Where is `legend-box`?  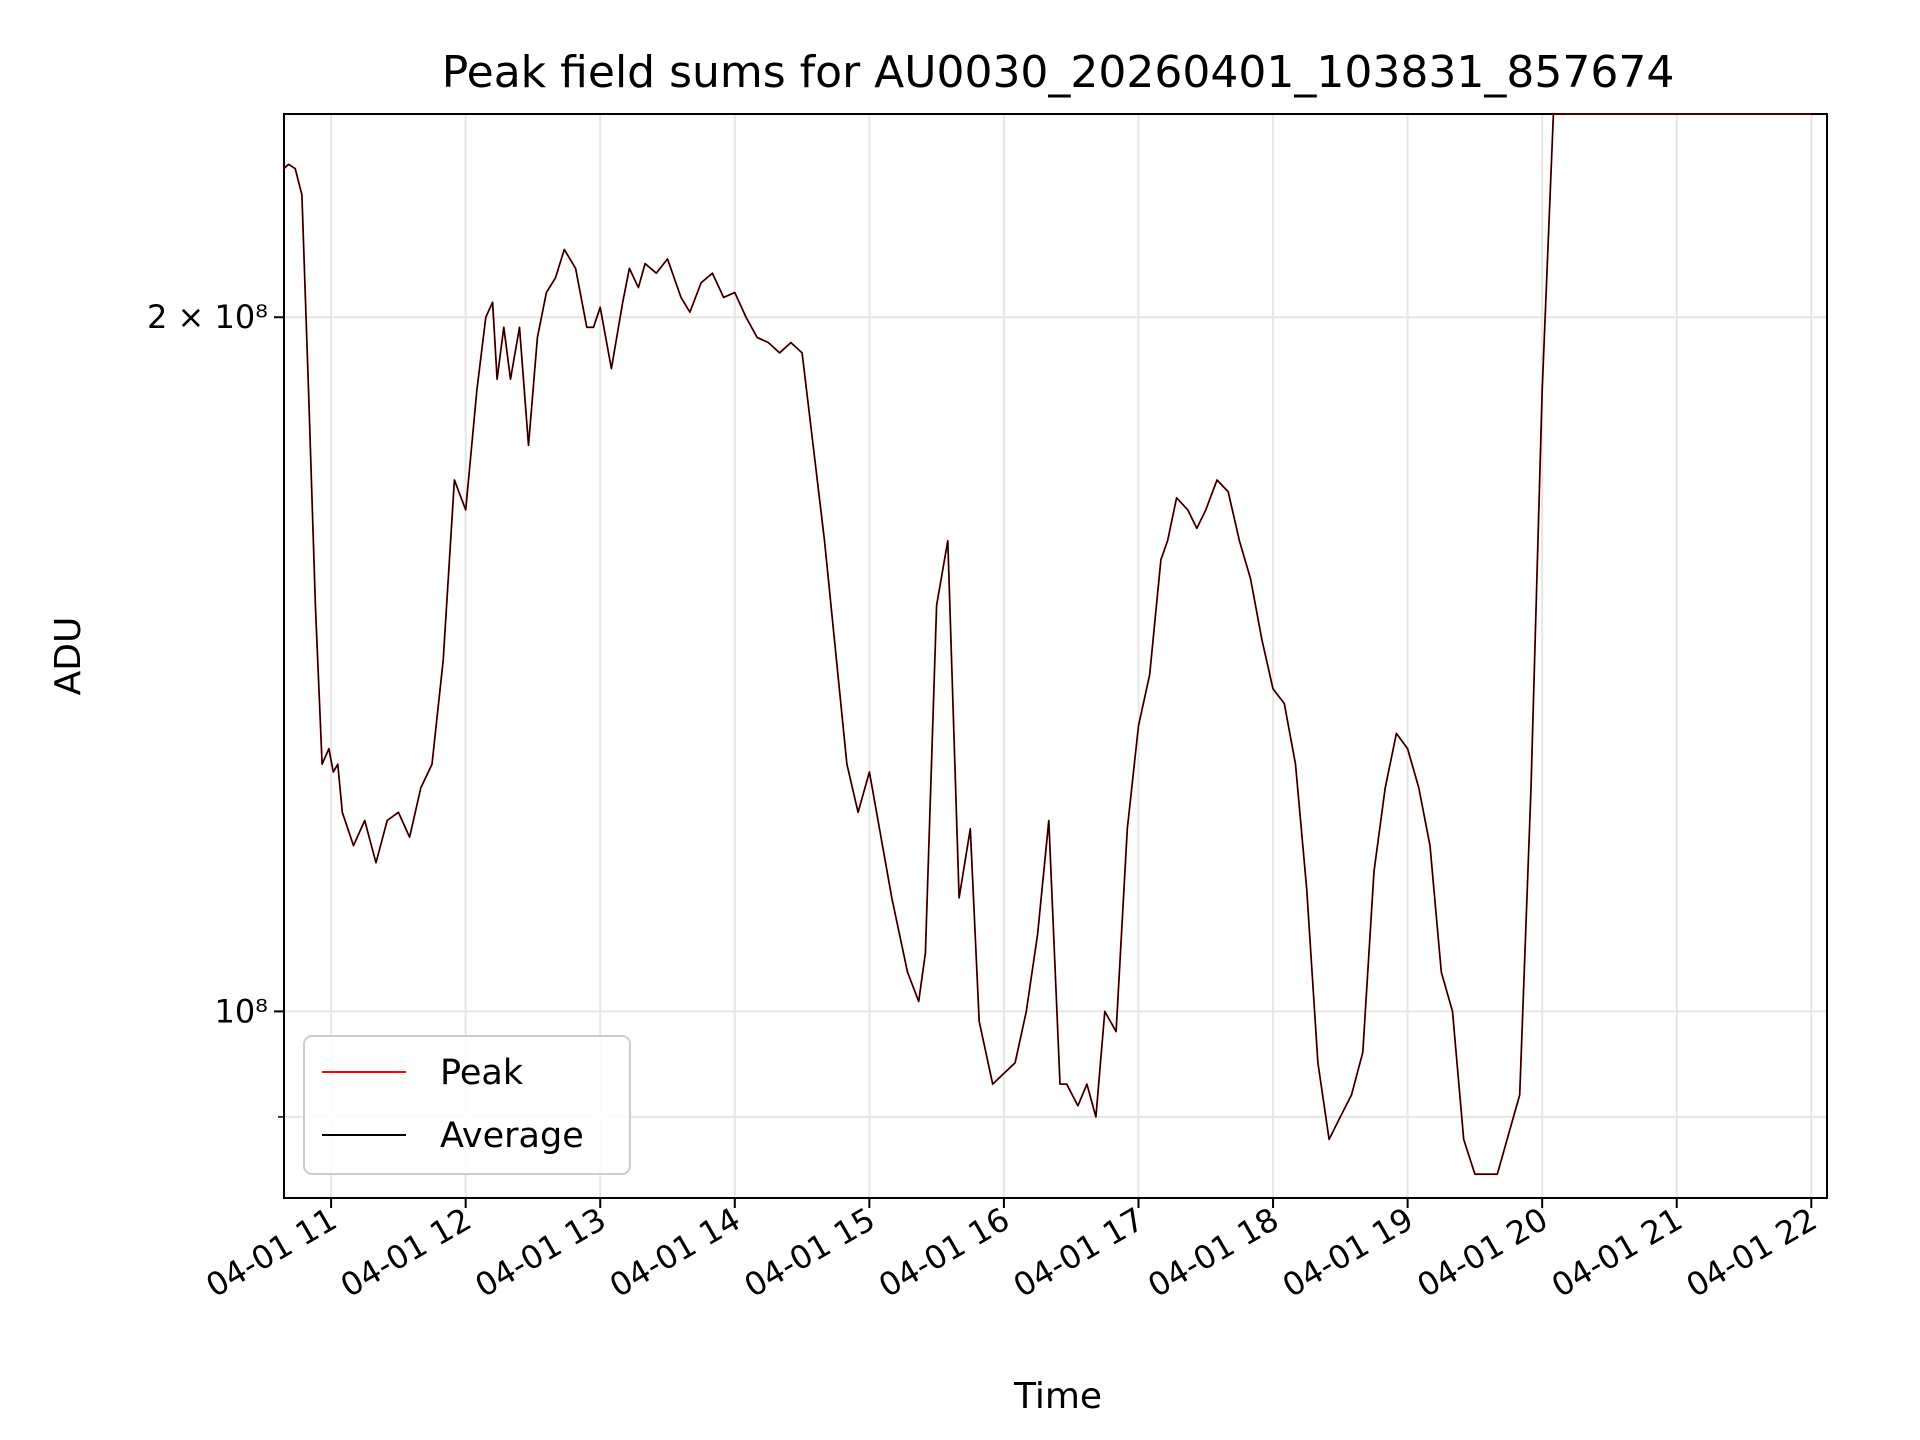
legend-box is located at coordinates (467, 1105).